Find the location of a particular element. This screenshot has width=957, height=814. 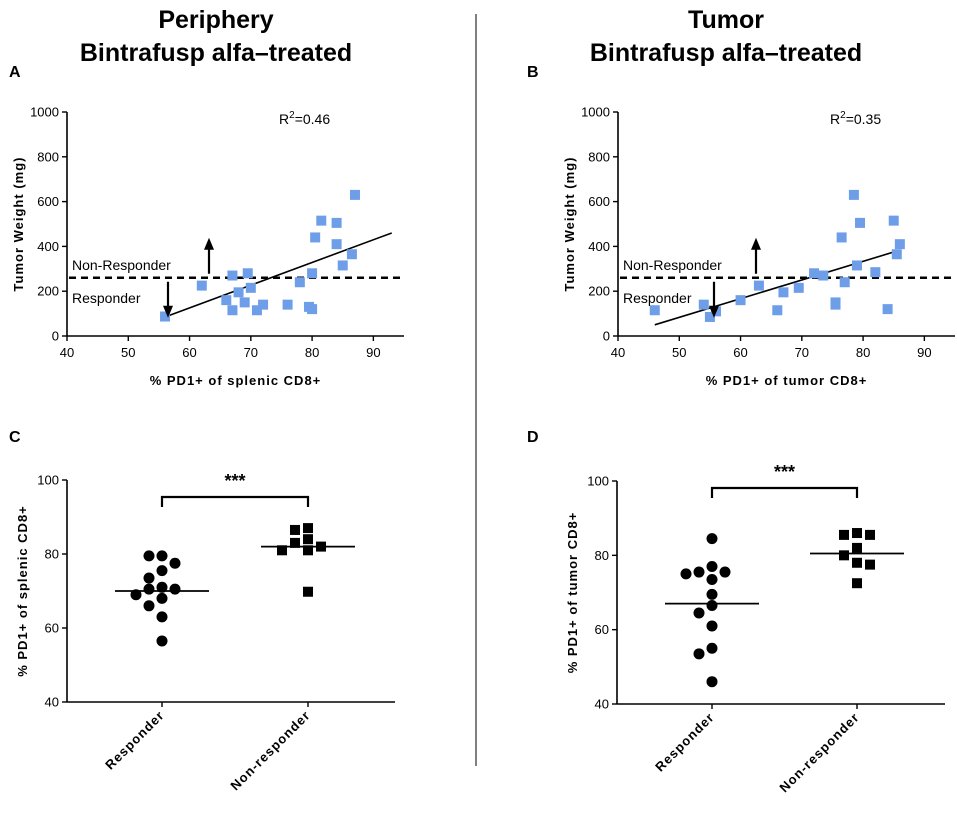

x-tick-label: 70 is located at coordinates (251, 352).